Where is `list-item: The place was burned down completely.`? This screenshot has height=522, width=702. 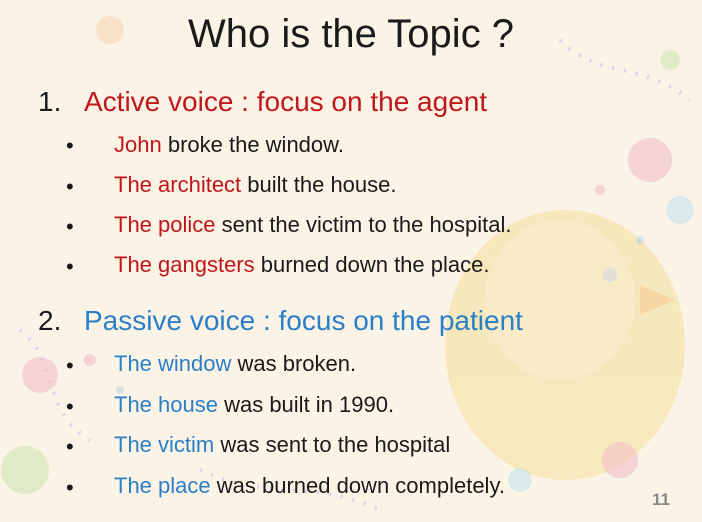
list-item: The place was burned down completely. is located at coordinates (309, 486).